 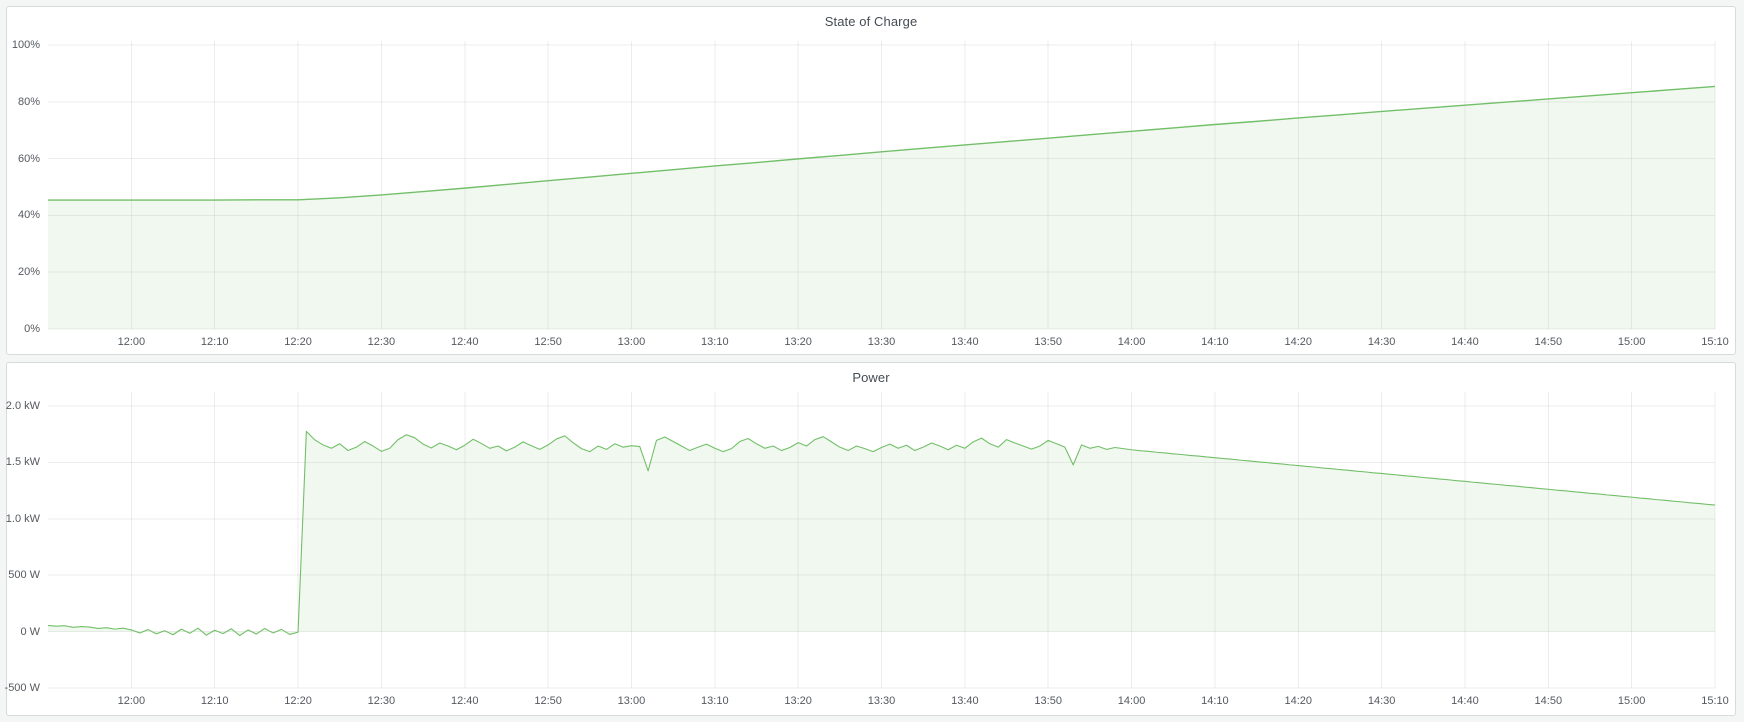 I want to click on y-axis-tick-label: 500 W, so click(x=24, y=575).